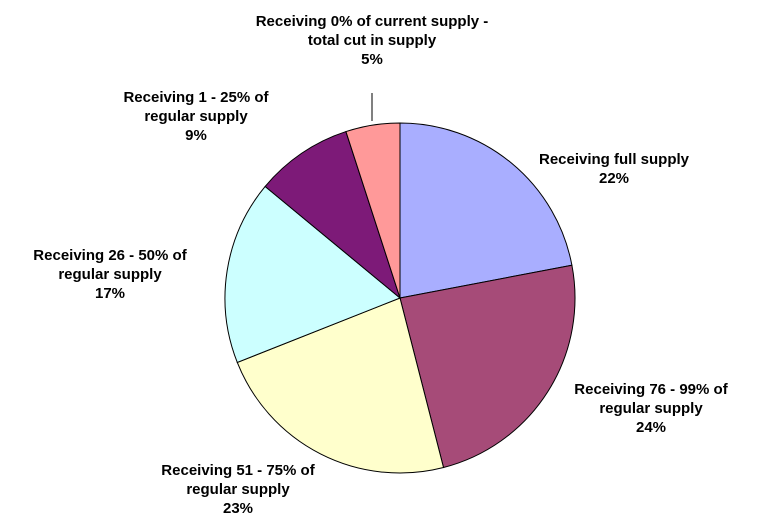 This screenshot has height=530, width=758. I want to click on value-label: 9%, so click(196, 135).